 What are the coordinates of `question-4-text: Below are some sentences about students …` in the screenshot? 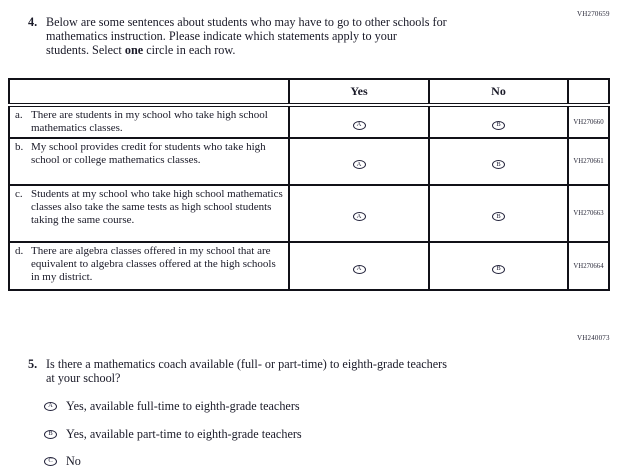 It's located at (246, 36).